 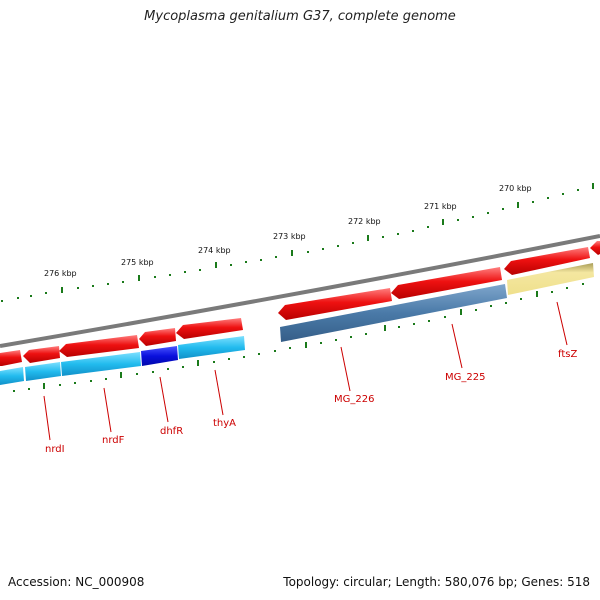 What do you see at coordinates (60, 273) in the screenshot?
I see `scale-label: 276 kbp` at bounding box center [60, 273].